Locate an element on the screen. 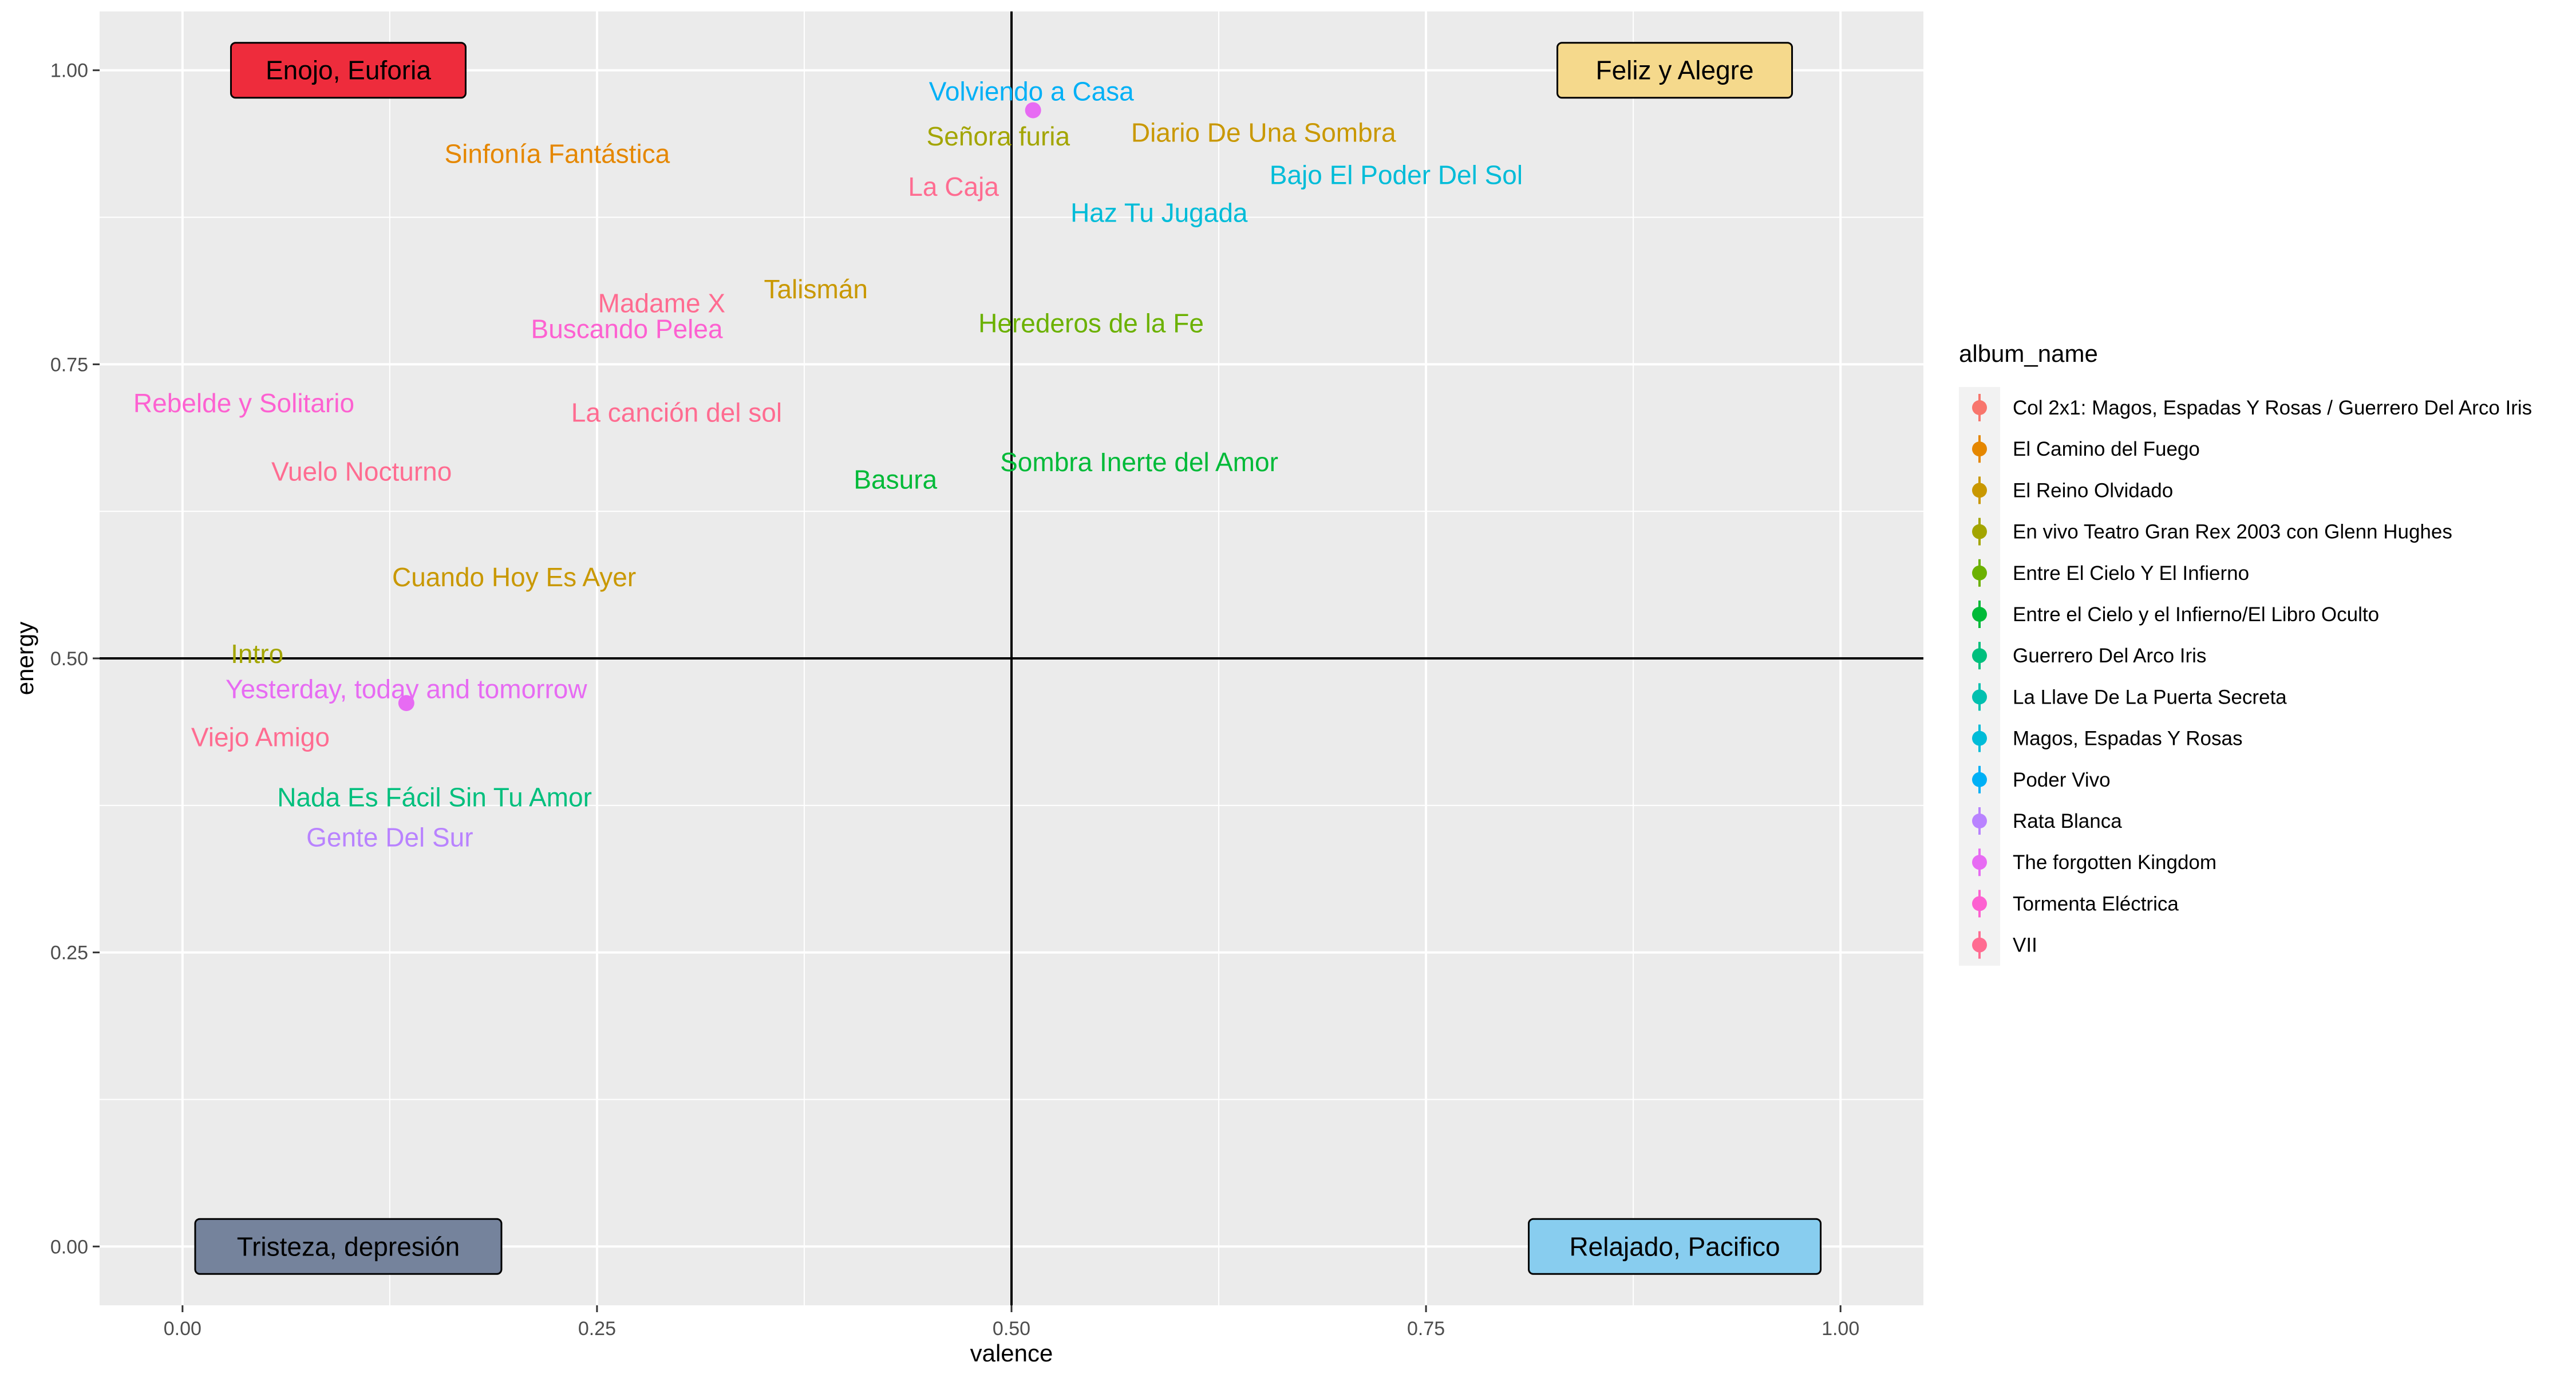 This screenshot has height=1374, width=2576. song-label: Intro is located at coordinates (257, 654).